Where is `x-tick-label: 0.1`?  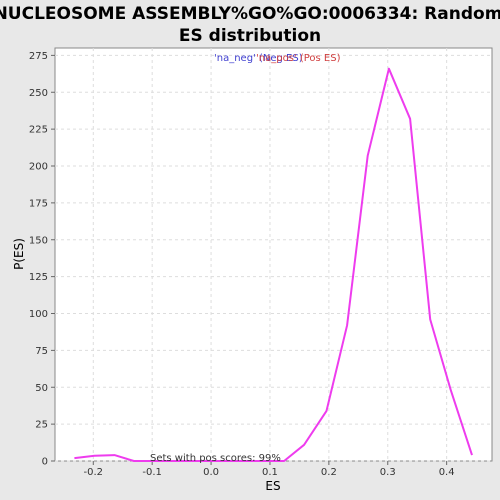
x-tick-label: 0.1 is located at coordinates (270, 472).